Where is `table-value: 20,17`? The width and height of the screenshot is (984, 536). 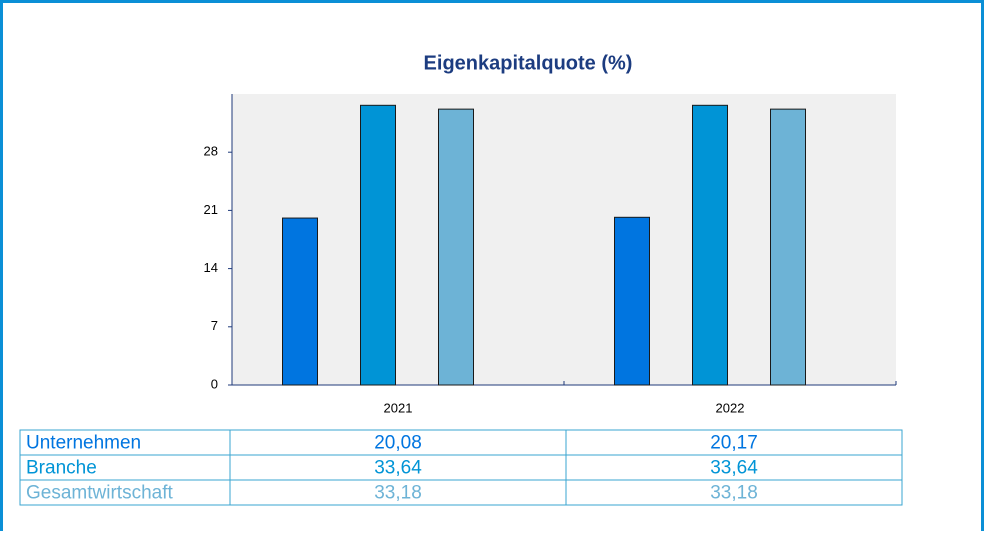
table-value: 20,17 is located at coordinates (734, 443).